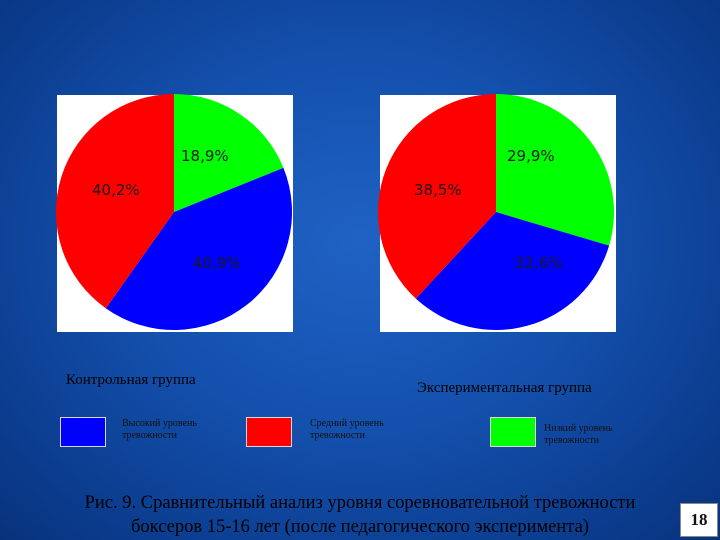 This screenshot has height=540, width=720. Describe the element at coordinates (699, 520) in the screenshot. I see `page-number: 18` at that location.